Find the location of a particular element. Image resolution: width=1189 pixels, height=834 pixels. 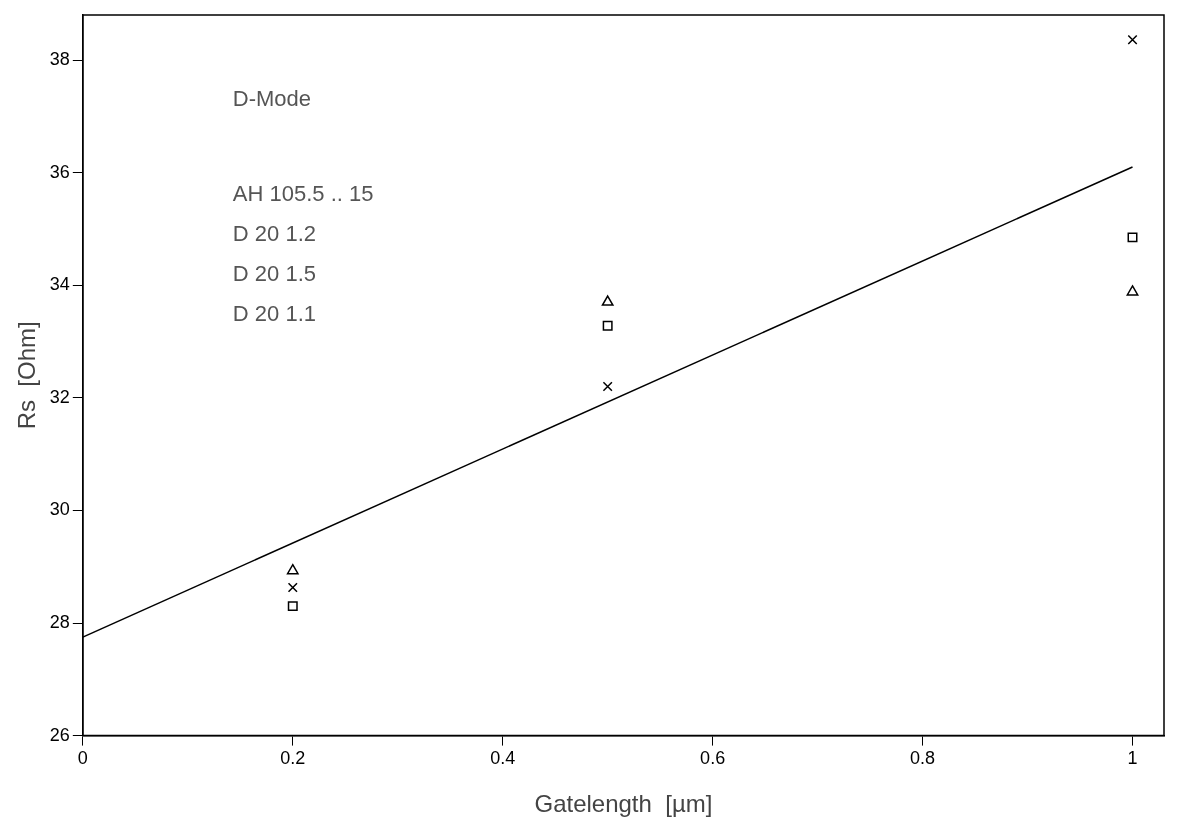

annotation: D 20 1.2 is located at coordinates (274, 234).